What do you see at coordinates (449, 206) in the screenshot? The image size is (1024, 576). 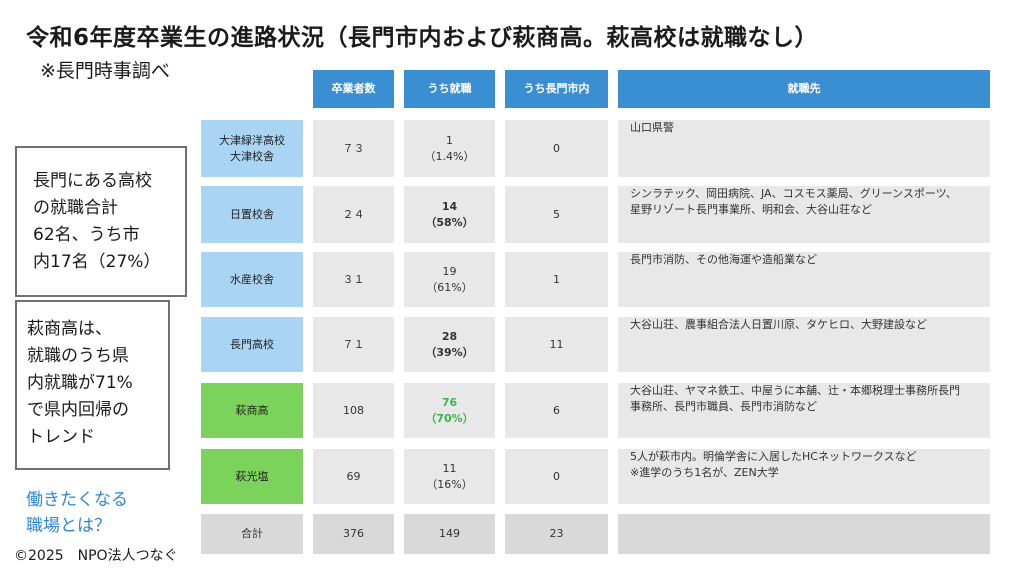 I see `employed-count: 14` at bounding box center [449, 206].